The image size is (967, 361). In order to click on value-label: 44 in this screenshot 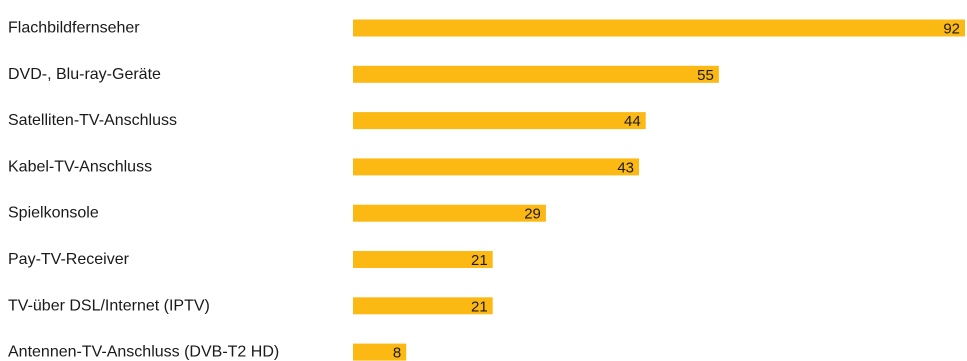, I will do `click(632, 121)`.